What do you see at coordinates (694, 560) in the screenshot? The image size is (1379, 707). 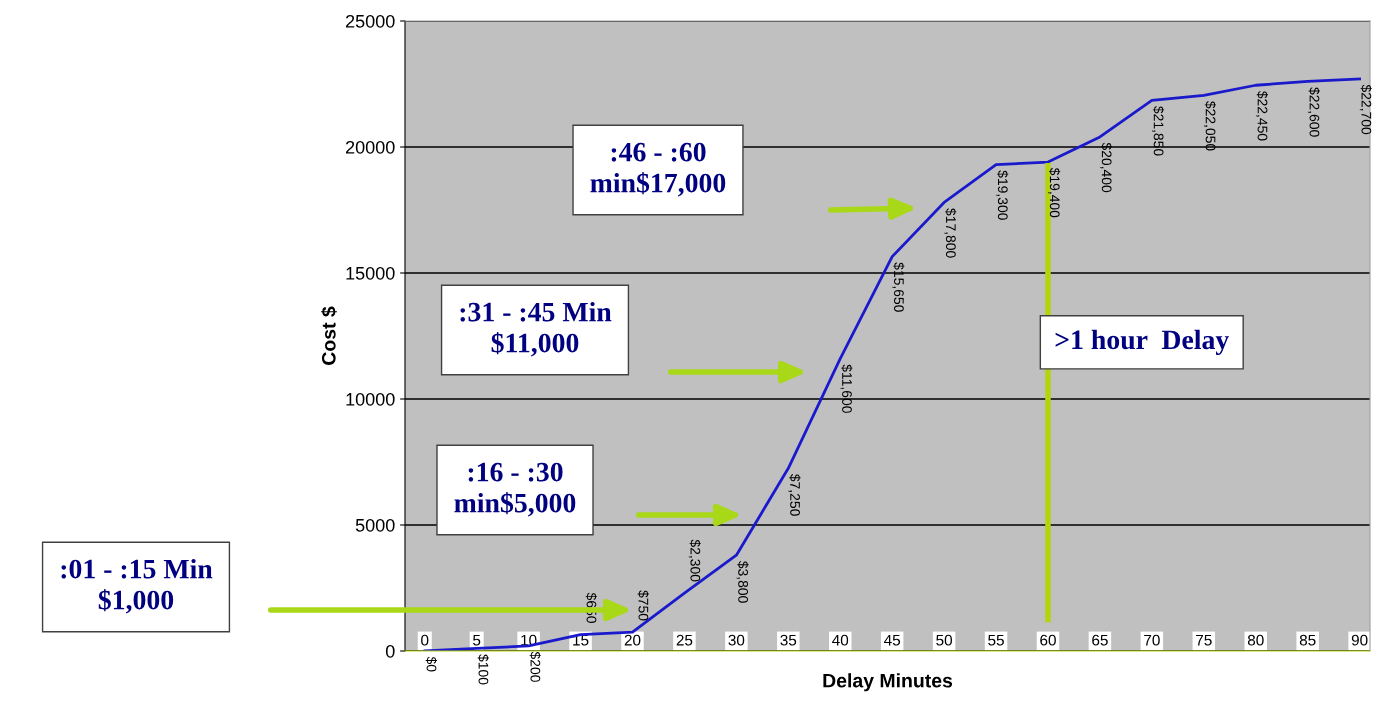 I see `data-label: $2,300` at bounding box center [694, 560].